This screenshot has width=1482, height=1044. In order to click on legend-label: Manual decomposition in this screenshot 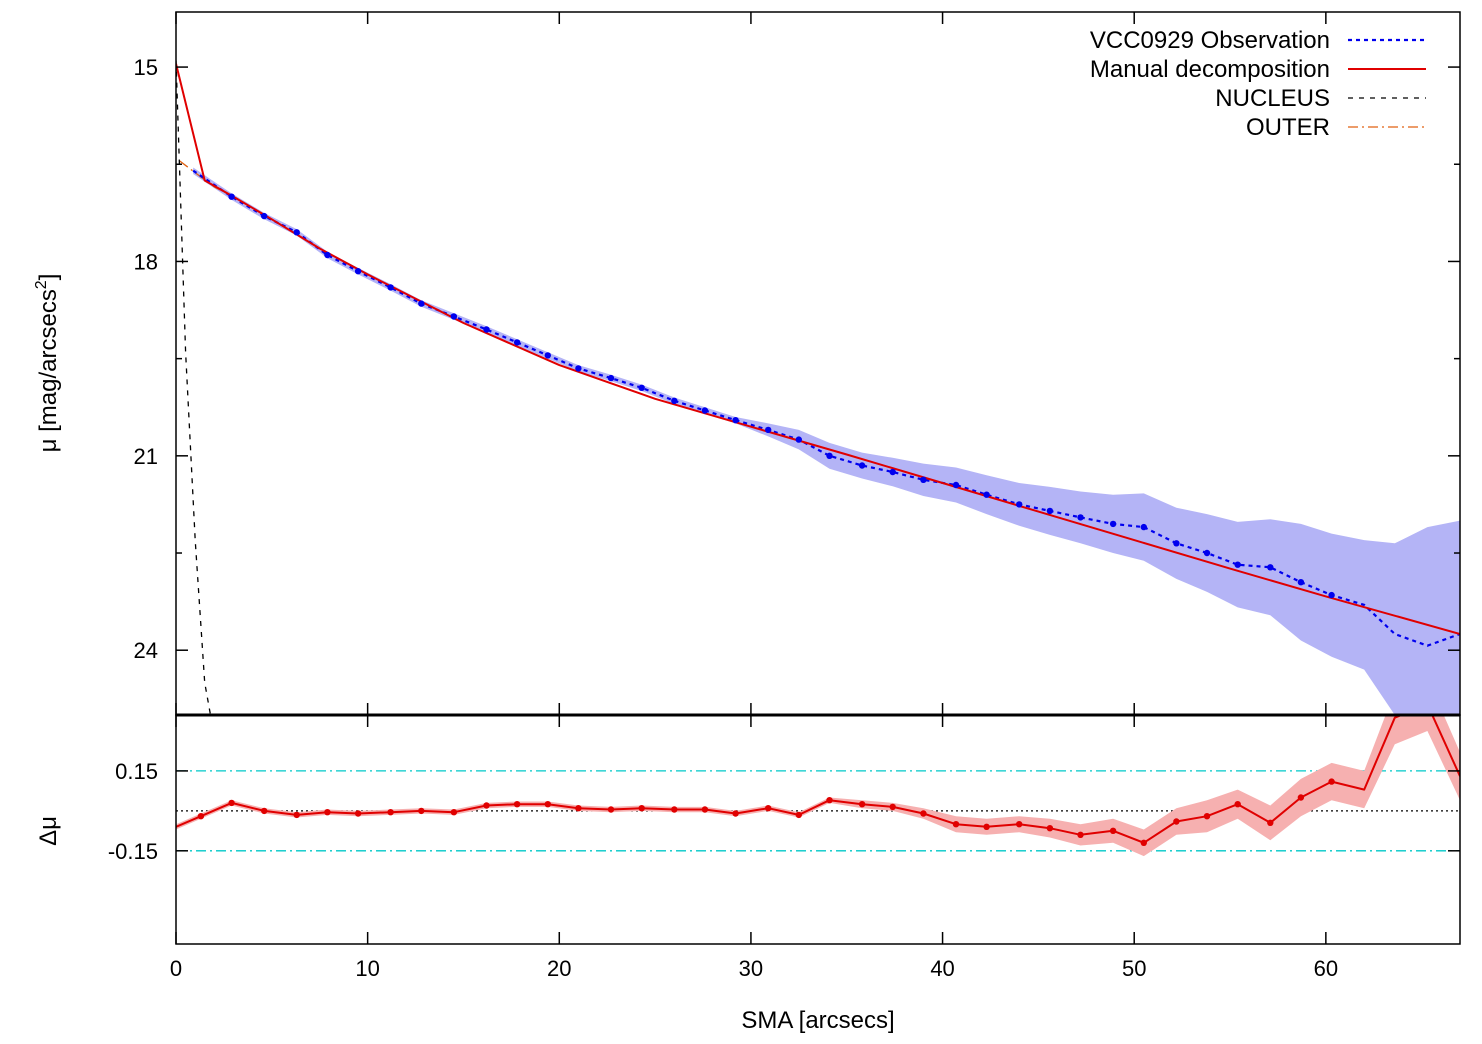, I will do `click(1210, 69)`.